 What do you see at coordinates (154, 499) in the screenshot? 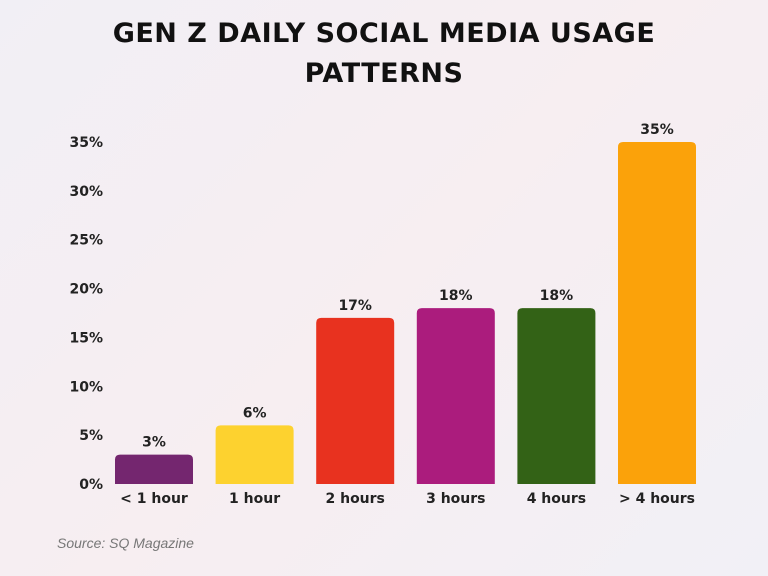
I see `x-tick-label: < 1 hour` at bounding box center [154, 499].